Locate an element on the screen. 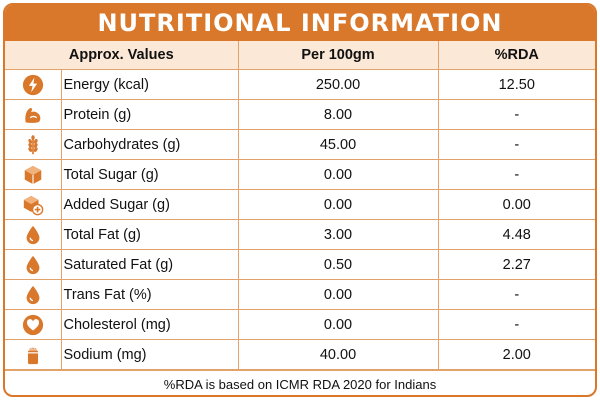 The height and width of the screenshot is (400, 600). wheat-icon is located at coordinates (33, 144).